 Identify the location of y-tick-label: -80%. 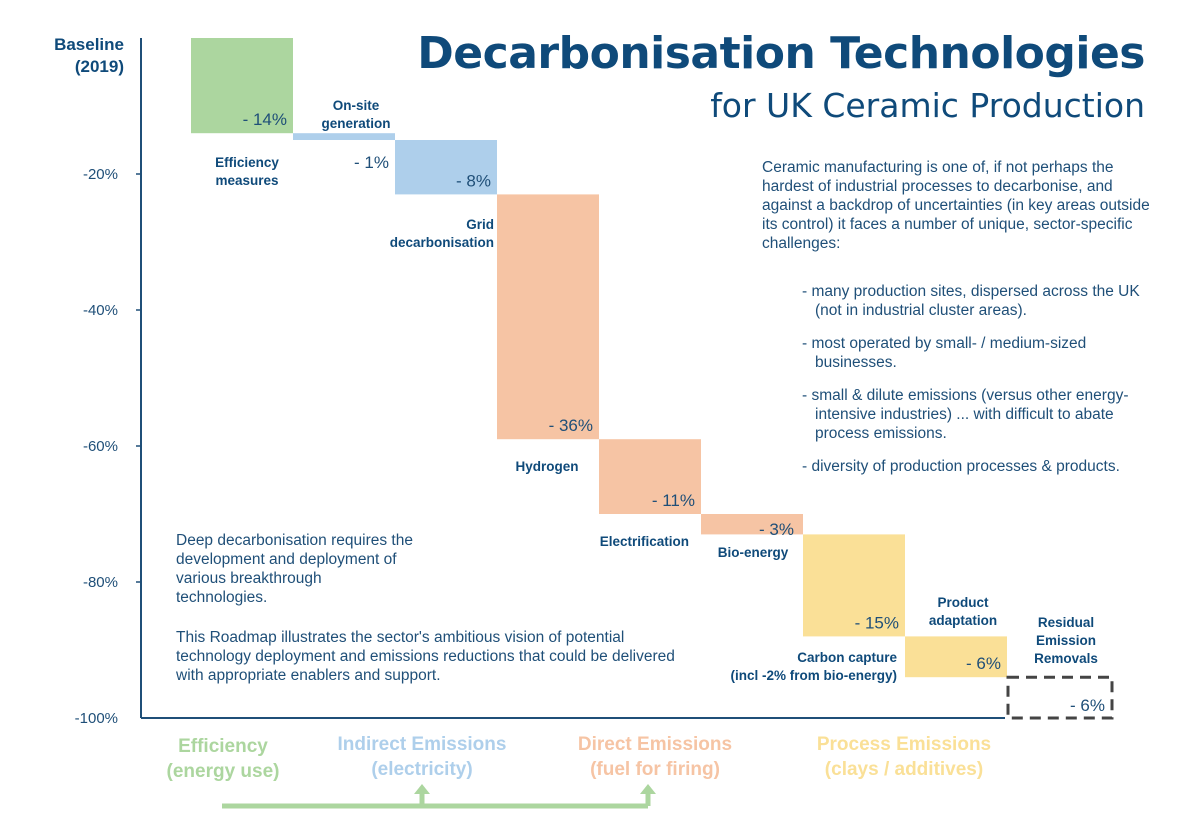
(100, 582).